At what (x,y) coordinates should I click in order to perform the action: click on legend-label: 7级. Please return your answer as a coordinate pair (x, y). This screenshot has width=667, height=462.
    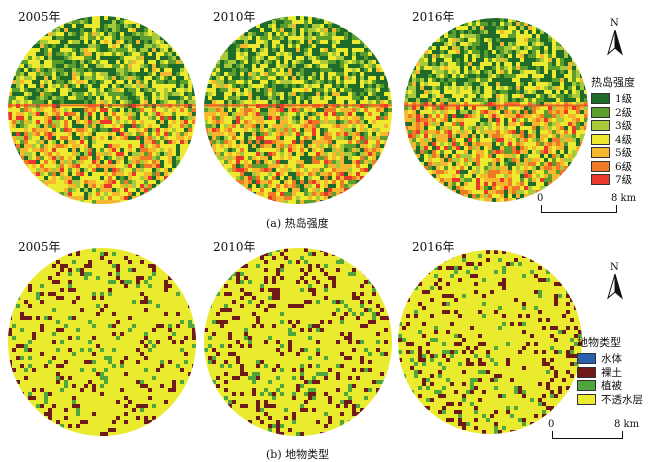
    Looking at the image, I should click on (624, 180).